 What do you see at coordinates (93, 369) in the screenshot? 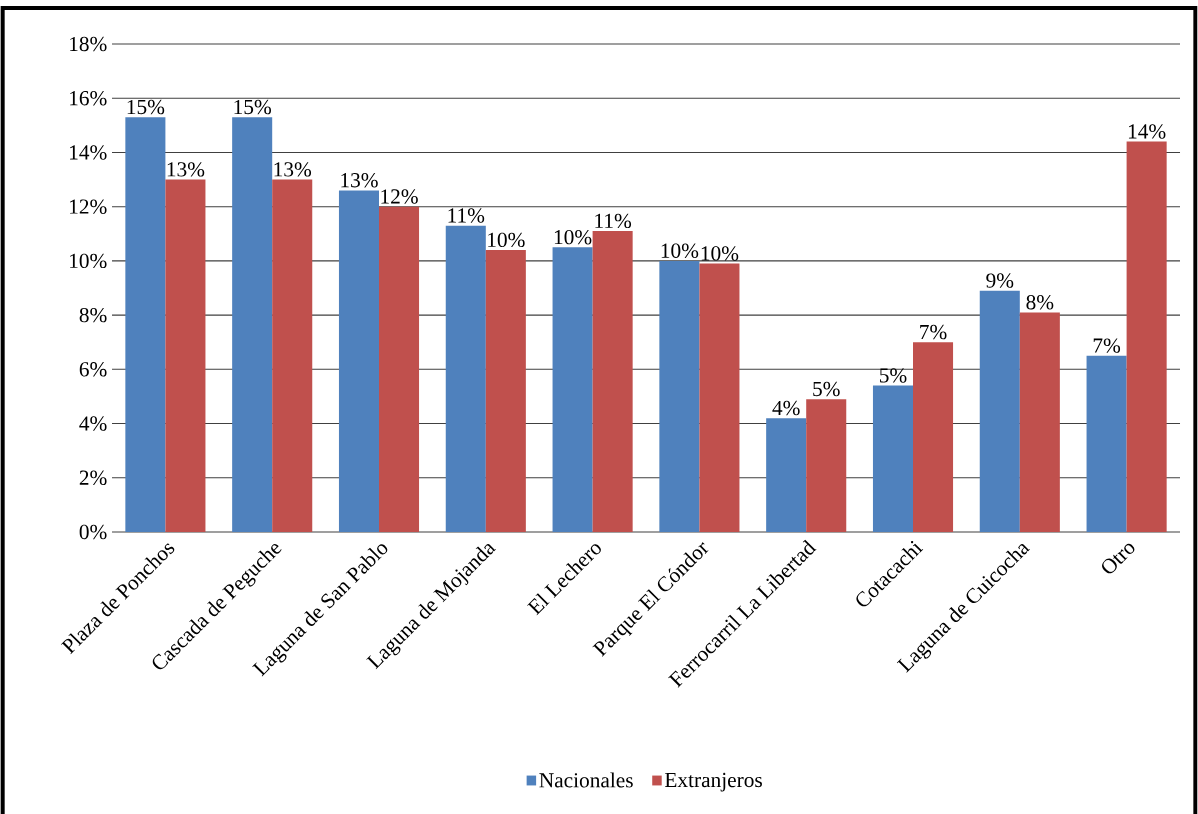
I see `y-tick-label: 6%` at bounding box center [93, 369].